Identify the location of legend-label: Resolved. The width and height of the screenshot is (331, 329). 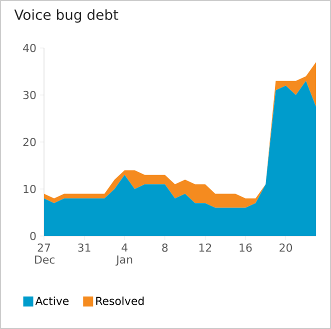
(120, 301).